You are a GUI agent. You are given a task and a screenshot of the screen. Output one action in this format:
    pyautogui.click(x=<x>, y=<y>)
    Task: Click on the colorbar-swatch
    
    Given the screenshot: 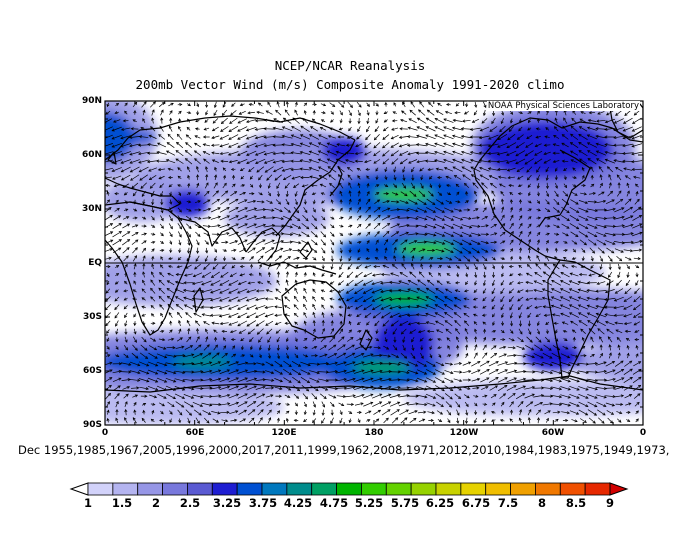 What is the action you would take?
    pyautogui.click(x=398, y=489)
    